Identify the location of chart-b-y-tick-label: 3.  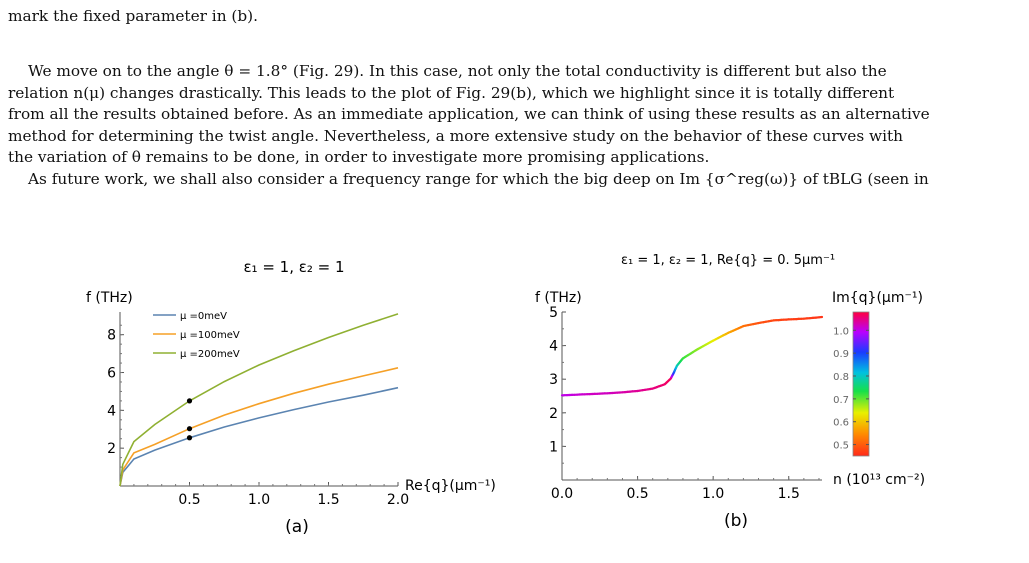
(553, 380).